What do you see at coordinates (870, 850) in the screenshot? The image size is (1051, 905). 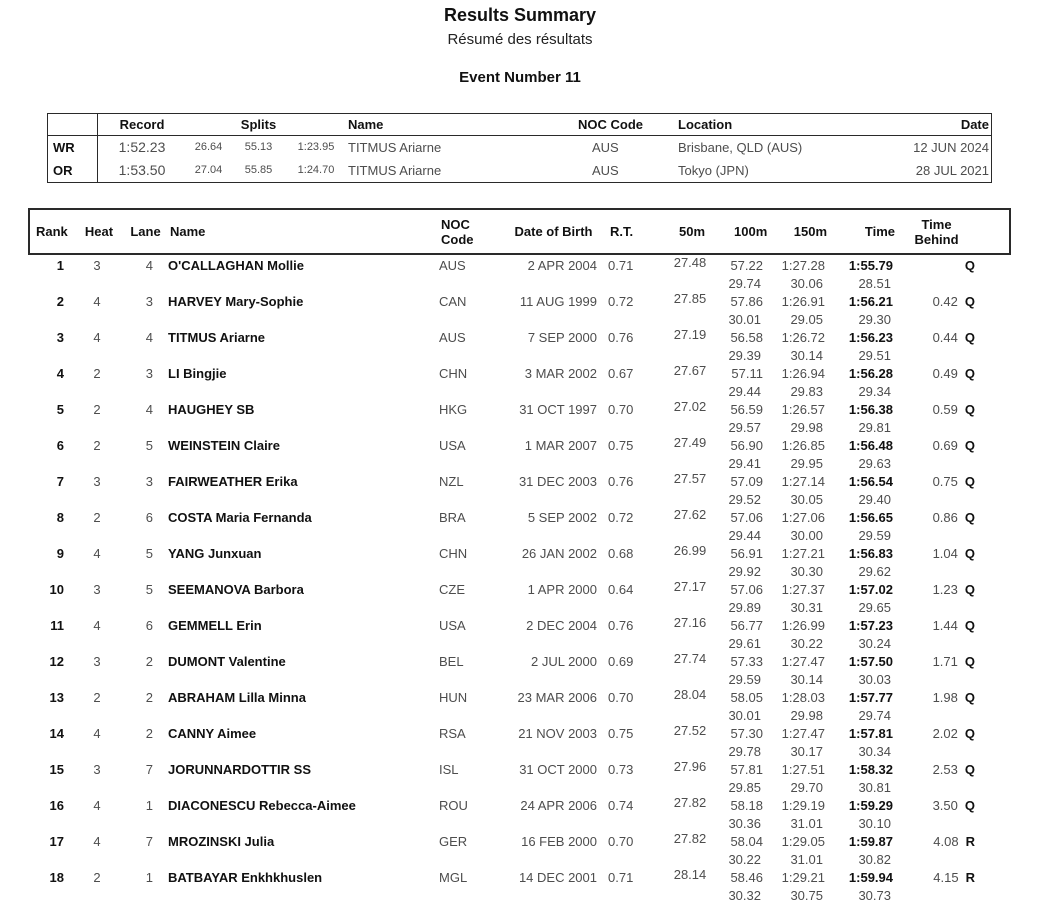 I see `final-time-cell: 1:59.87 30.82` at bounding box center [870, 850].